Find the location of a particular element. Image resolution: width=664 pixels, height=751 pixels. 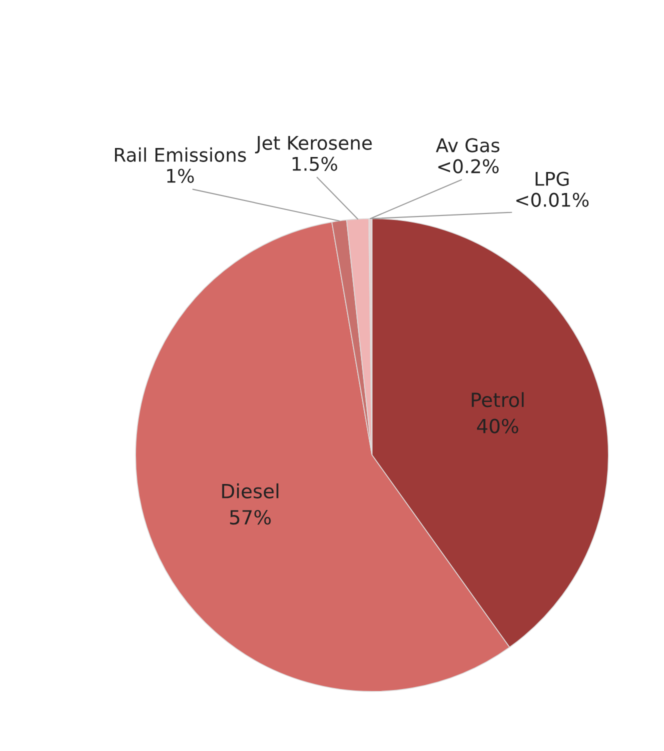

slice-label: LPG is located at coordinates (552, 179).